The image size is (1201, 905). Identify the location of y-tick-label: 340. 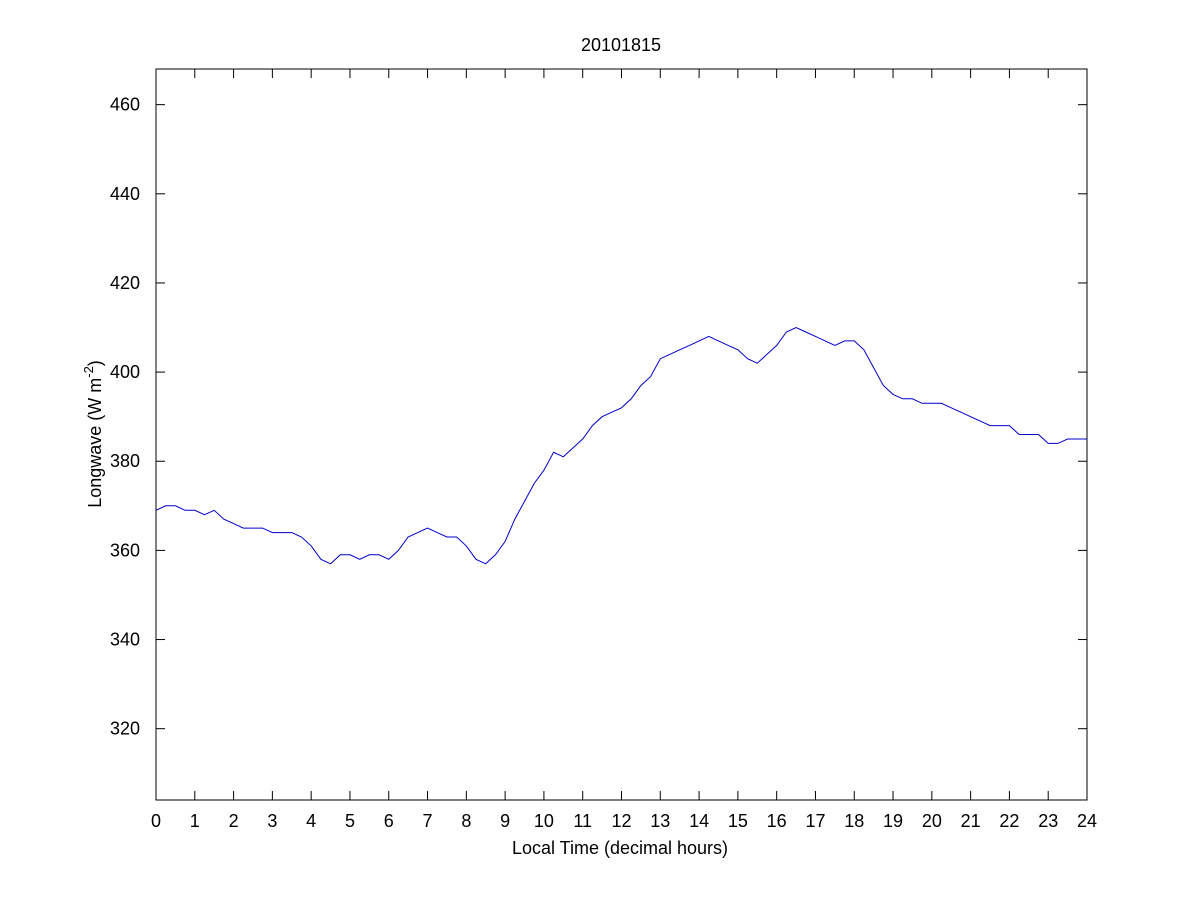
(125, 640).